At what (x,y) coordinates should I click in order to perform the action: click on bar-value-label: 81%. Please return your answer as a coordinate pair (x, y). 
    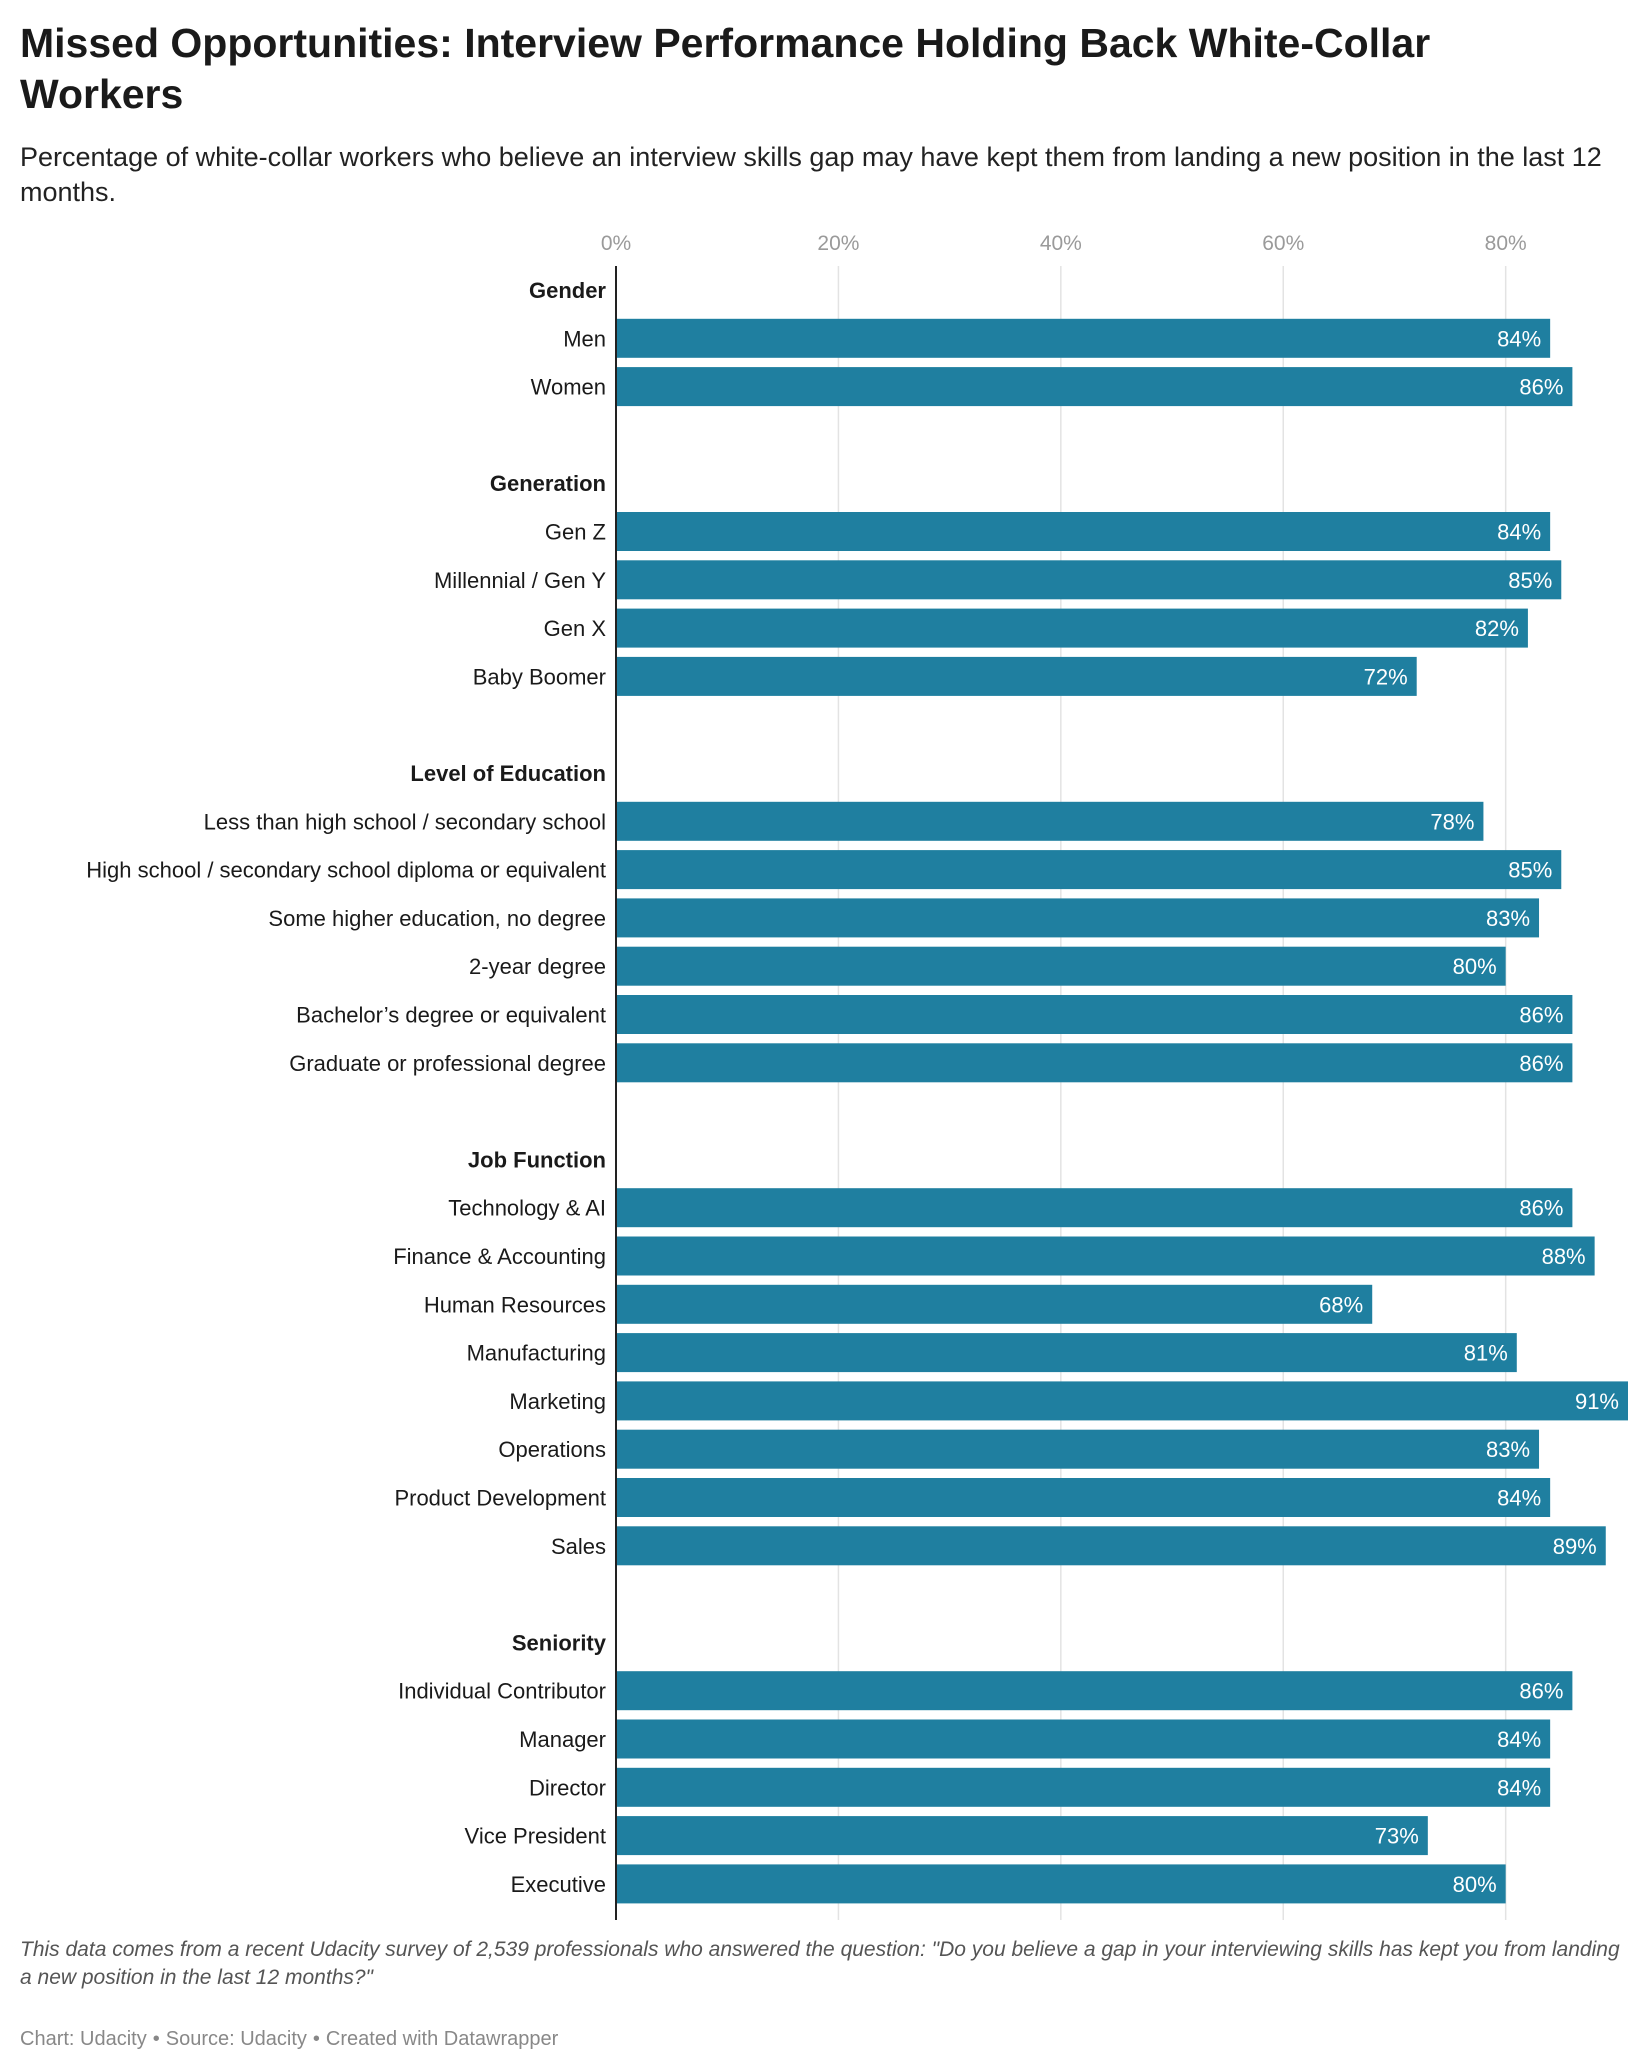
    Looking at the image, I should click on (1486, 1353).